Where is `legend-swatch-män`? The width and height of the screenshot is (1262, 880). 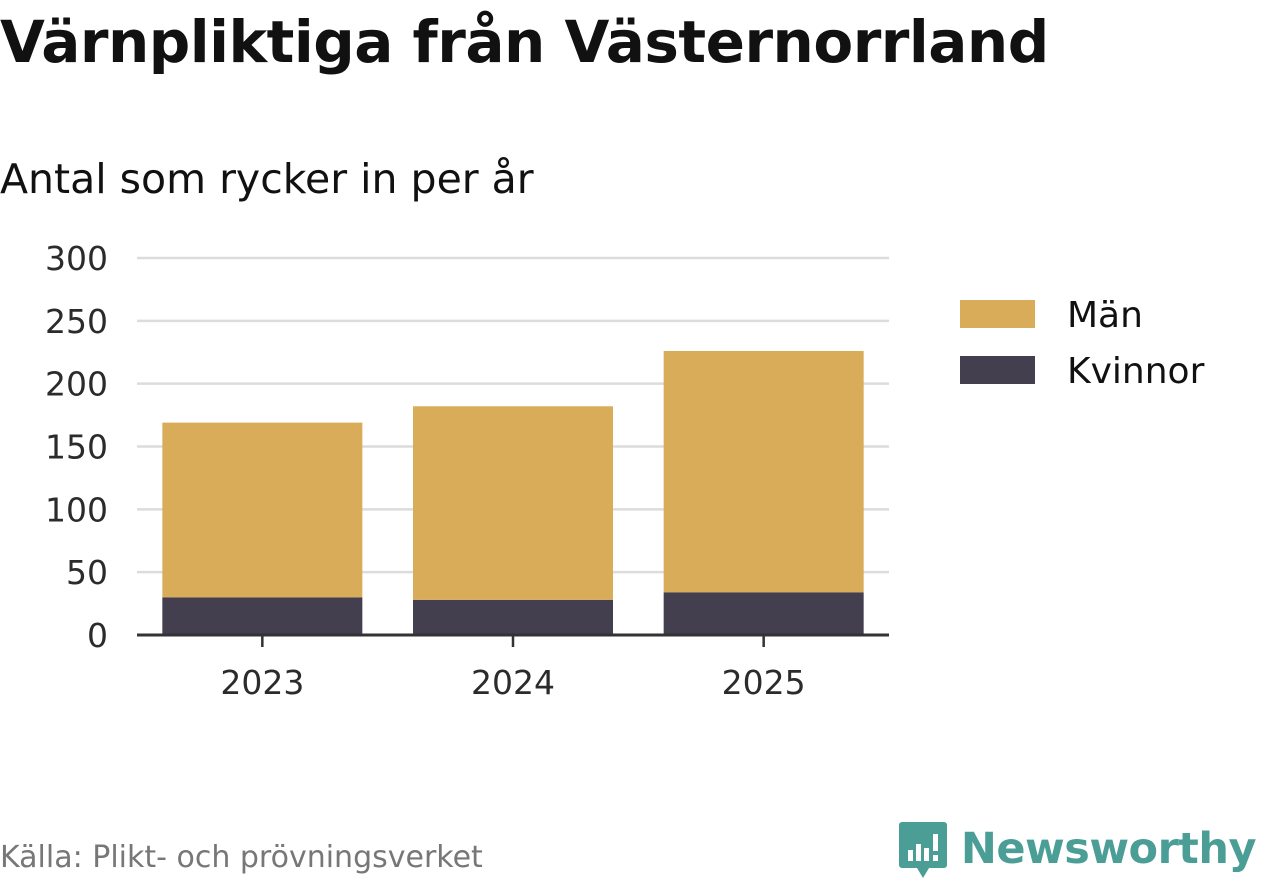
legend-swatch-män is located at coordinates (997, 314).